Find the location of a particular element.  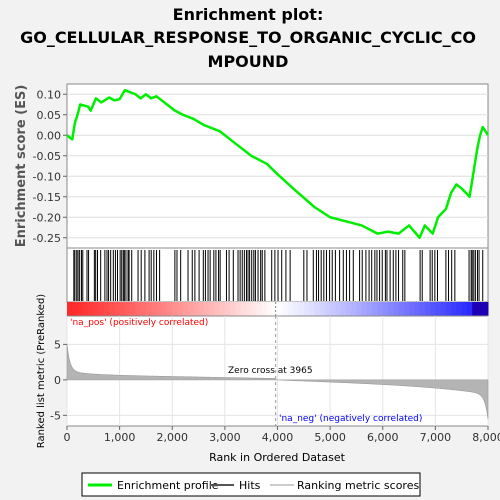

es-y-tick-label: -0.05 is located at coordinates (47, 156).